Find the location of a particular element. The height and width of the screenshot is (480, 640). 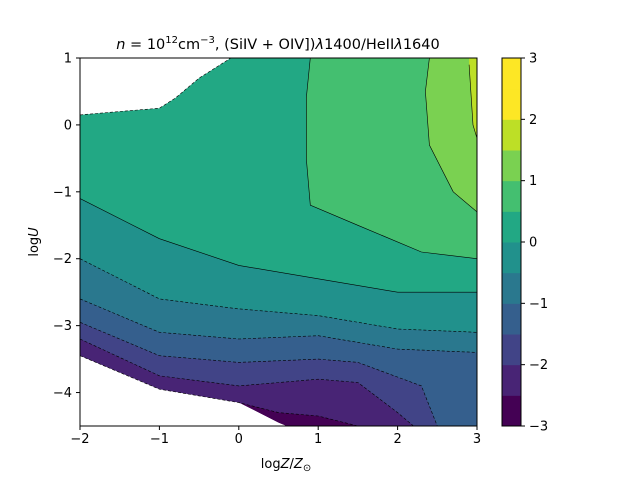

colorbar-tick-label: −2 is located at coordinates (538, 365).